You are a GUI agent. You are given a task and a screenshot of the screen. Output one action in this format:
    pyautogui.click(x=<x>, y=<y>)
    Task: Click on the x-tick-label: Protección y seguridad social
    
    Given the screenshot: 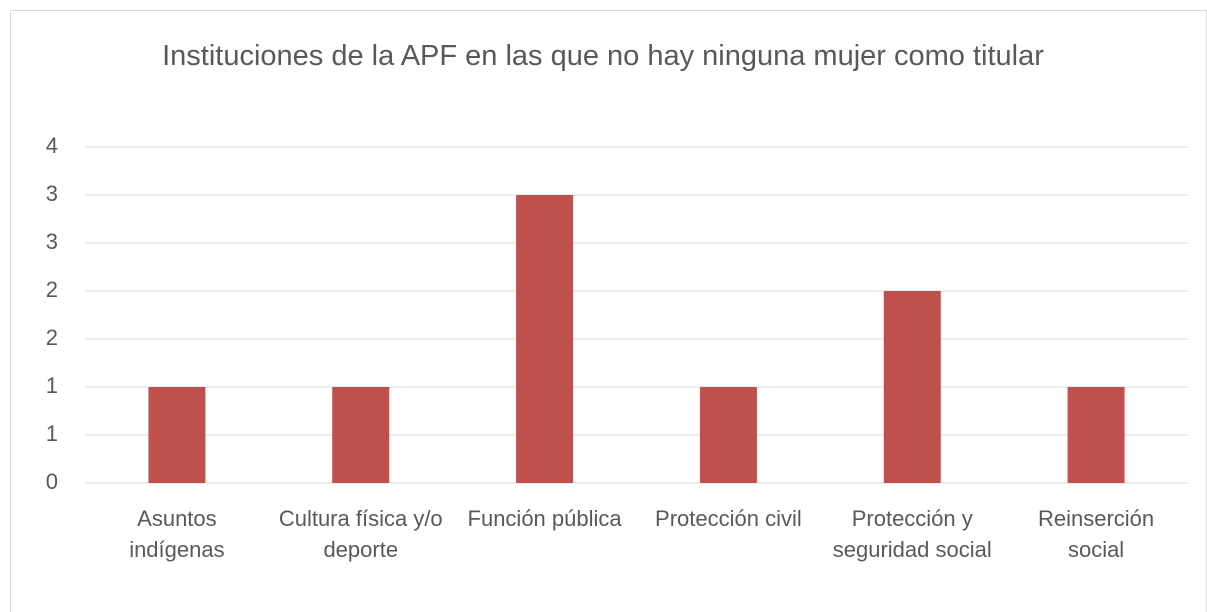 What is the action you would take?
    pyautogui.click(x=912, y=534)
    